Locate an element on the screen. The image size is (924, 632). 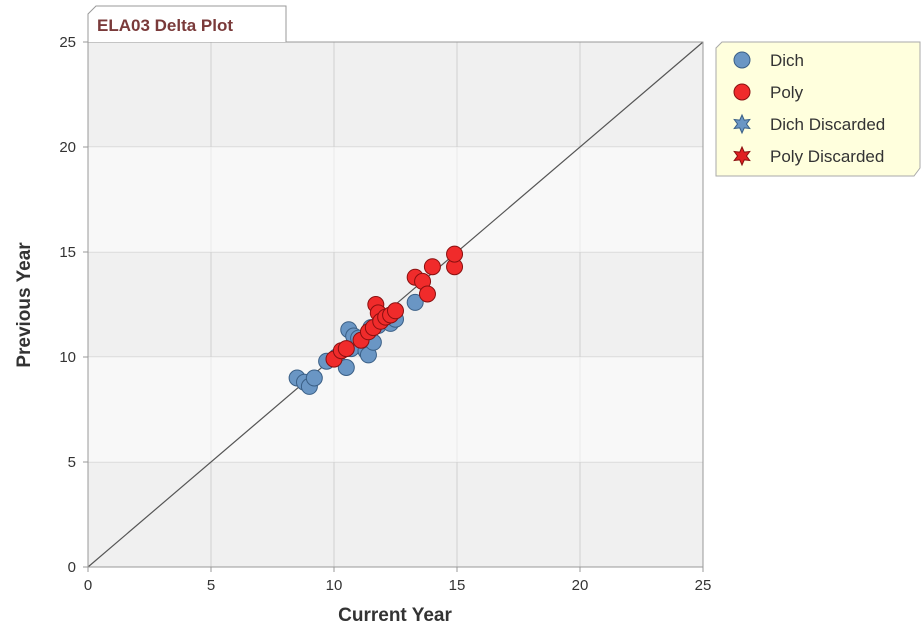
data-points is located at coordinates (376, 320).